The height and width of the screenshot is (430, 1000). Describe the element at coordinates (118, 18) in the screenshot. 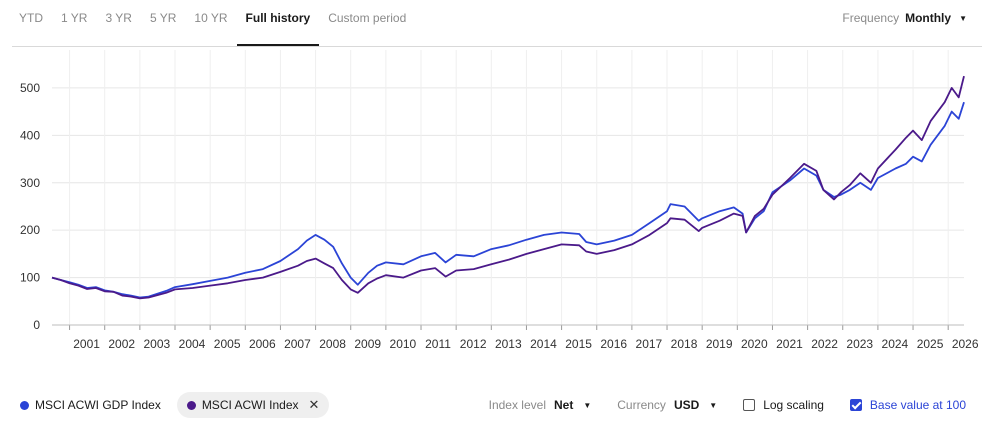

I see `tab-3-yr: 3 YR` at that location.